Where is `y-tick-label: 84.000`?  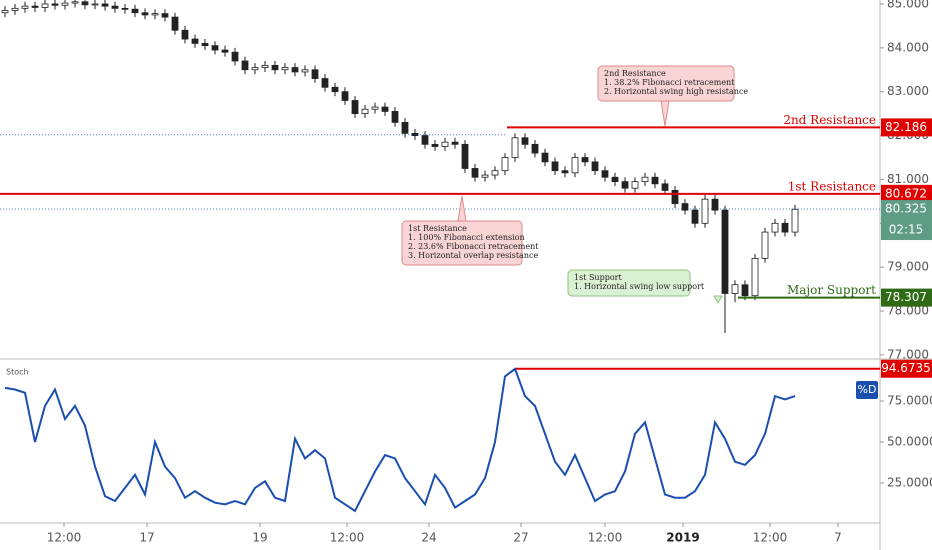 y-tick-label: 84.000 is located at coordinates (908, 47).